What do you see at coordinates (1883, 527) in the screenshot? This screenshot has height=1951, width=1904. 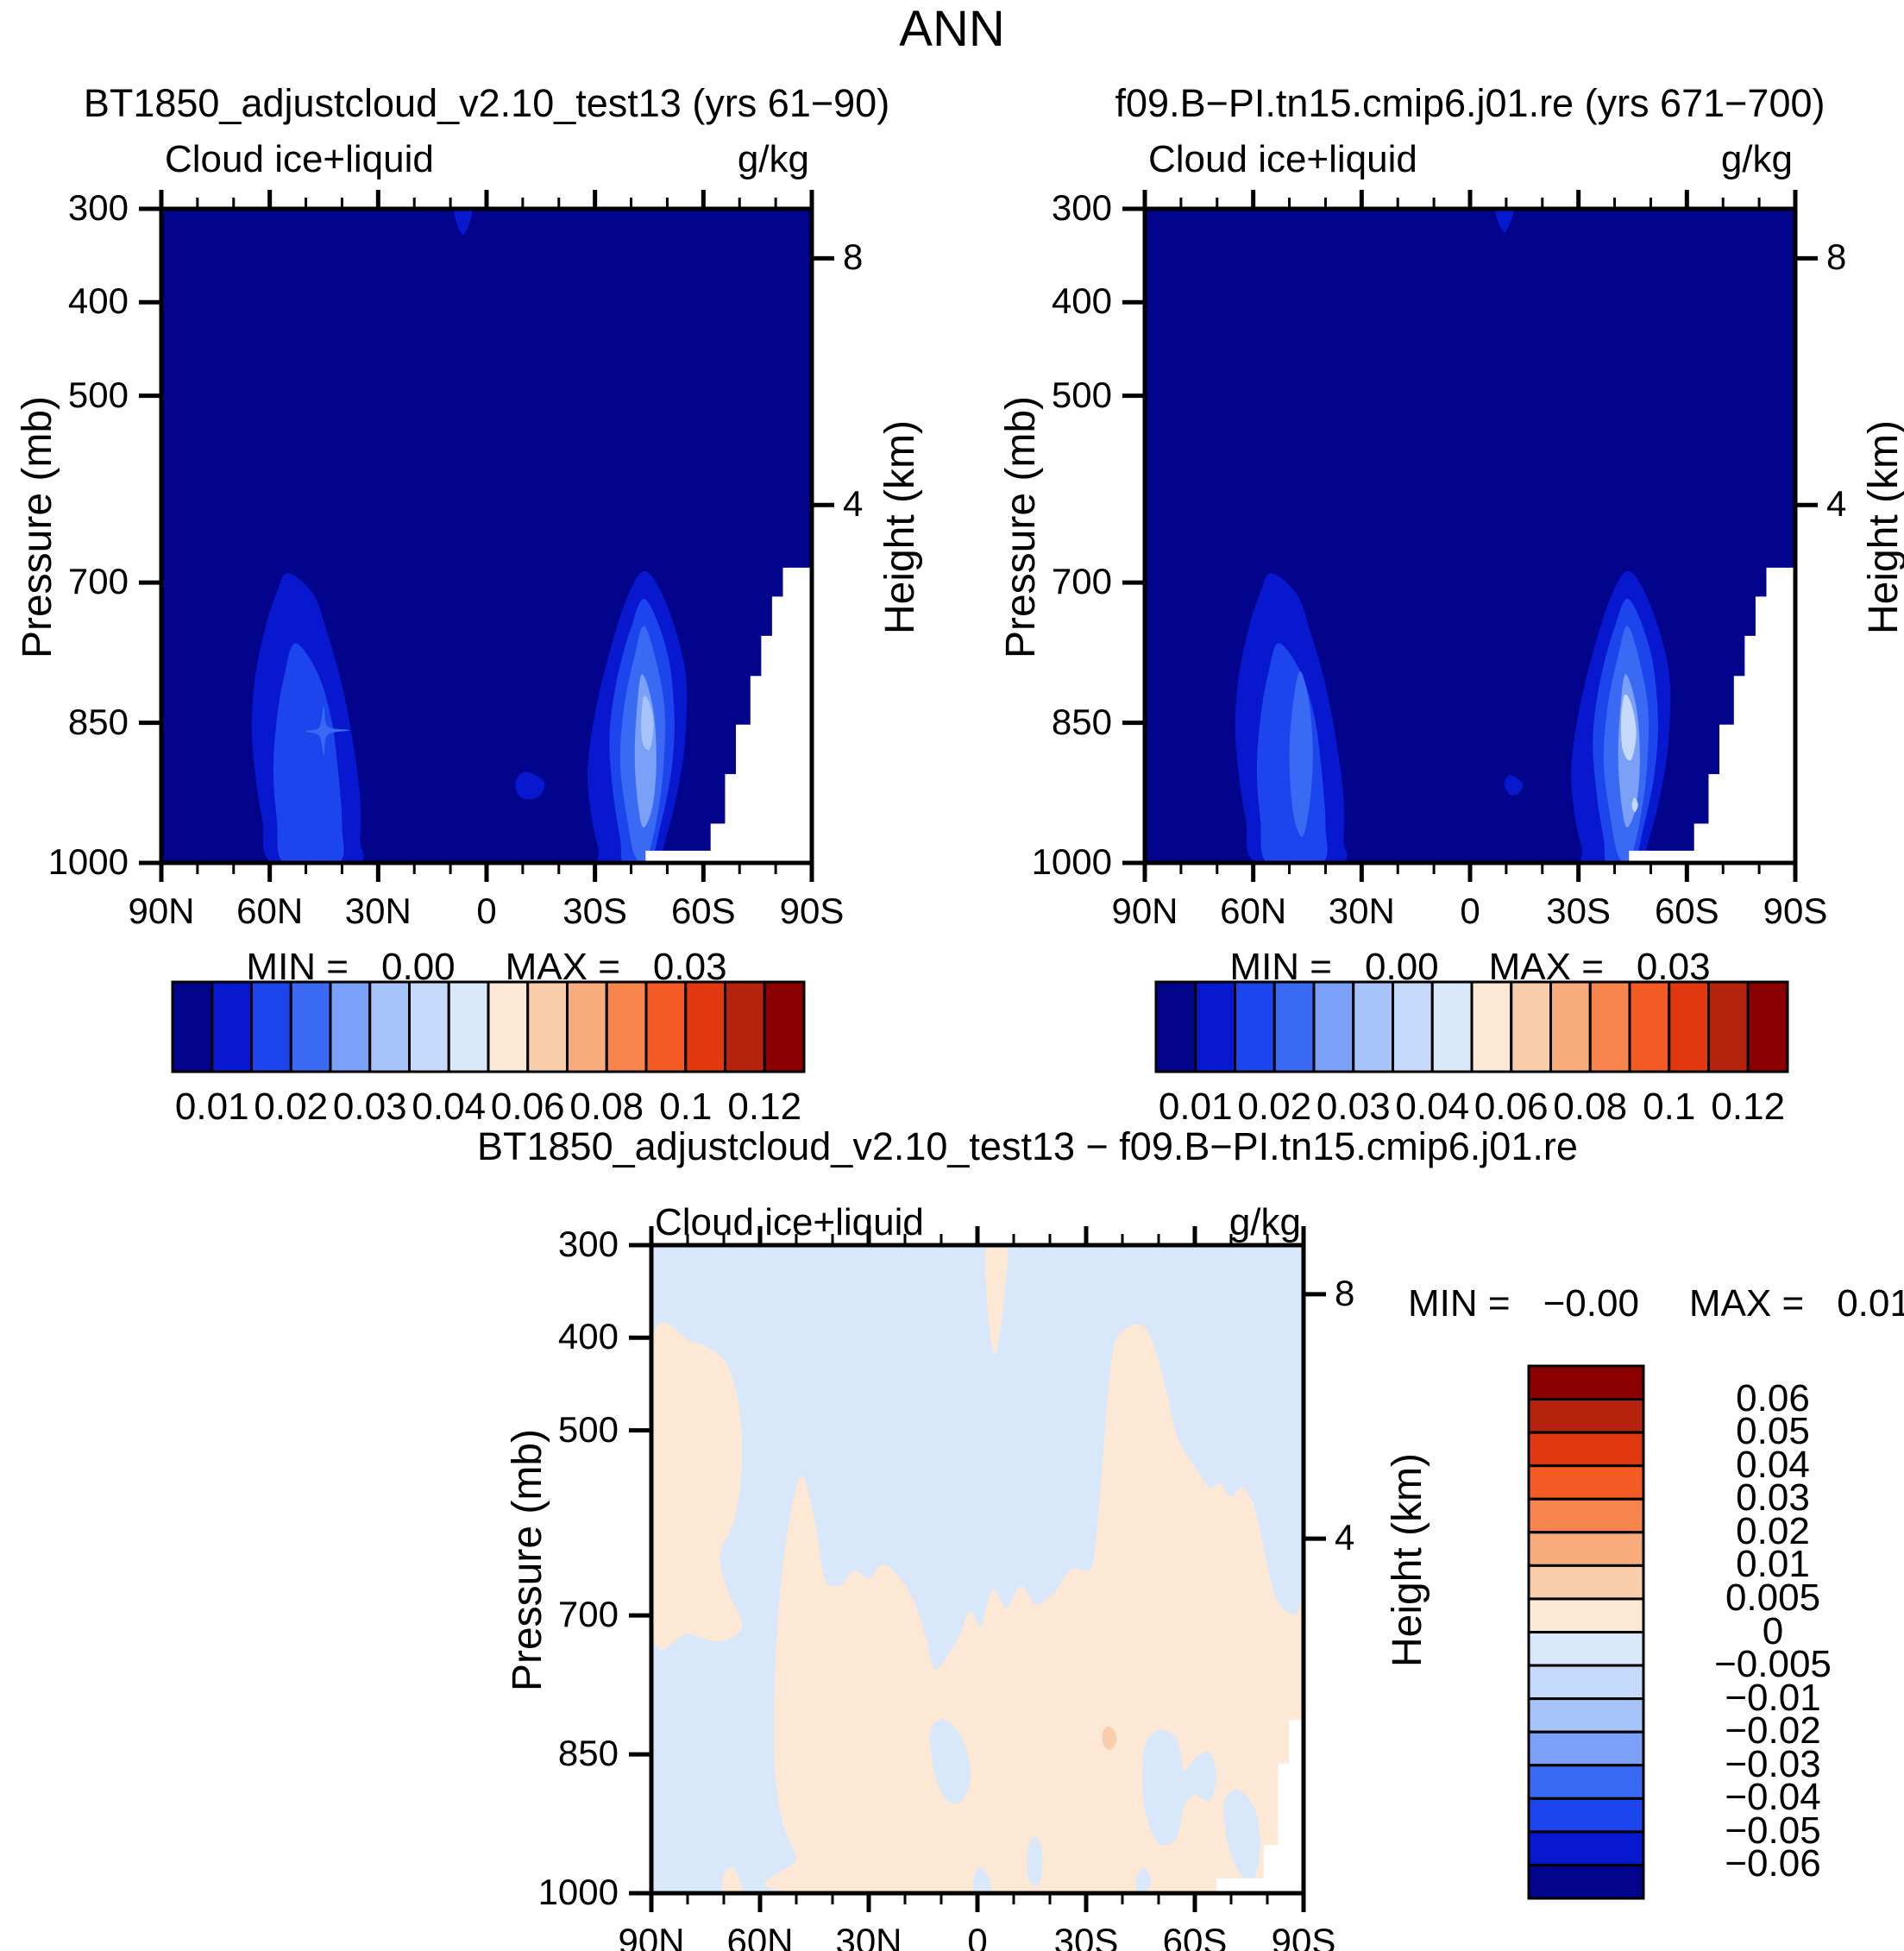 I see `top-right-height-axis-title: Height (km)` at bounding box center [1883, 527].